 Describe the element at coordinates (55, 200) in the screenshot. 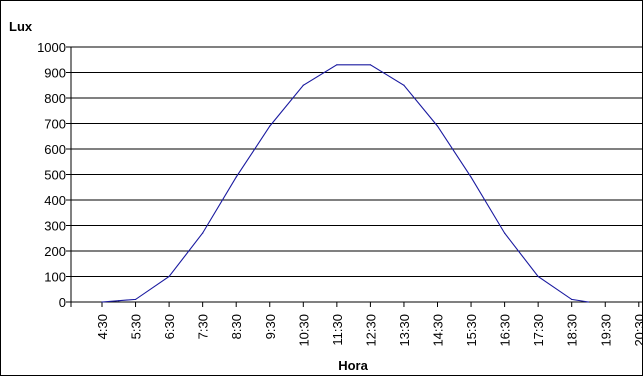

I see `y-tick-label: 400` at that location.